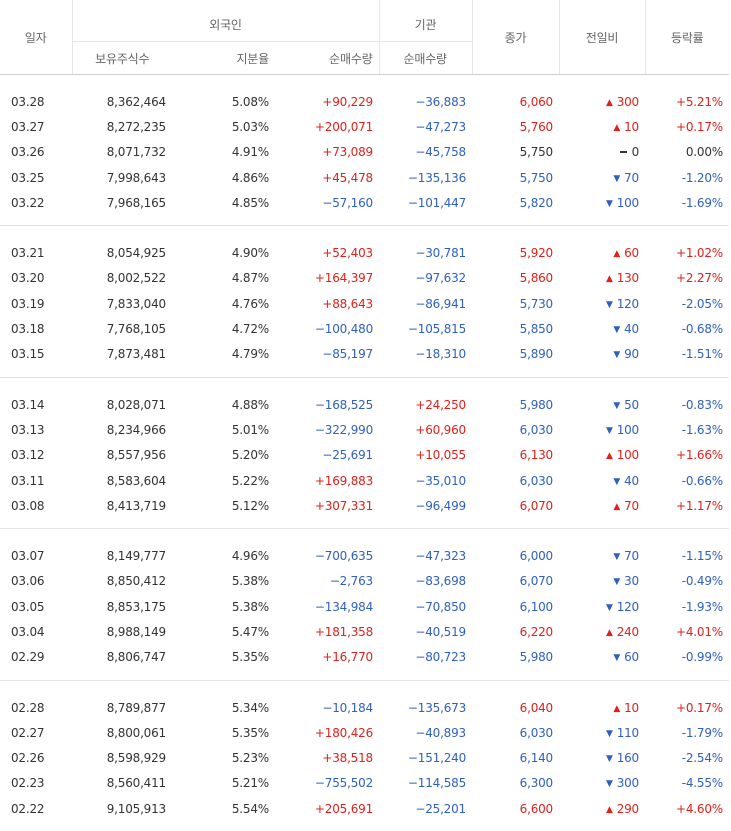  Describe the element at coordinates (122, 662) in the screenshot. I see `holdings-cell: 8,806,747` at that location.